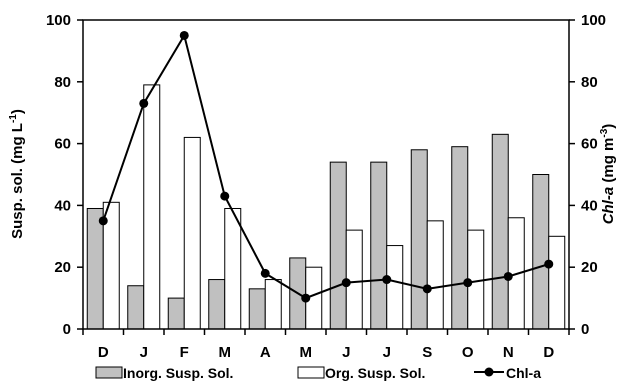 This screenshot has height=388, width=630. Describe the element at coordinates (593, 20) in the screenshot. I see `y-tick-right-label: 100` at that location.